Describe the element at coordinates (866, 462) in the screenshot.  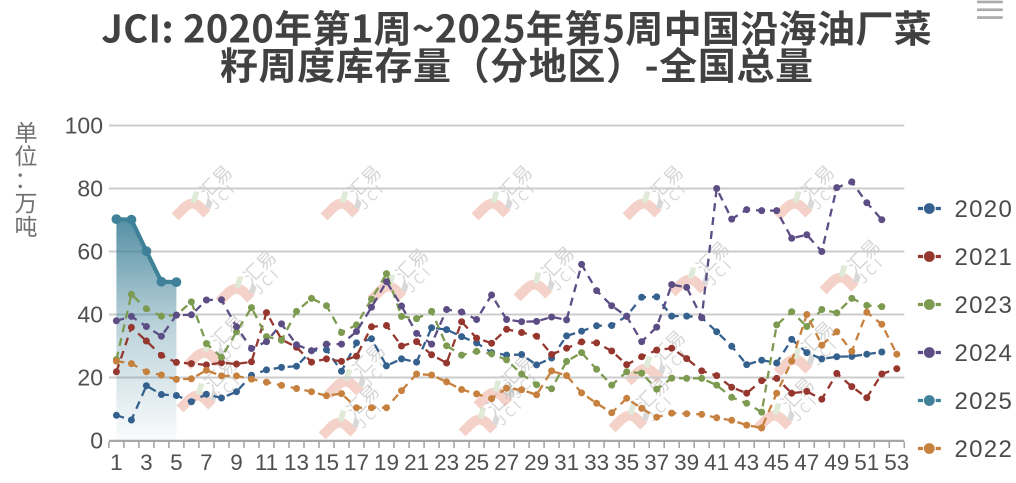
I see `svg-text: 51` at that location.